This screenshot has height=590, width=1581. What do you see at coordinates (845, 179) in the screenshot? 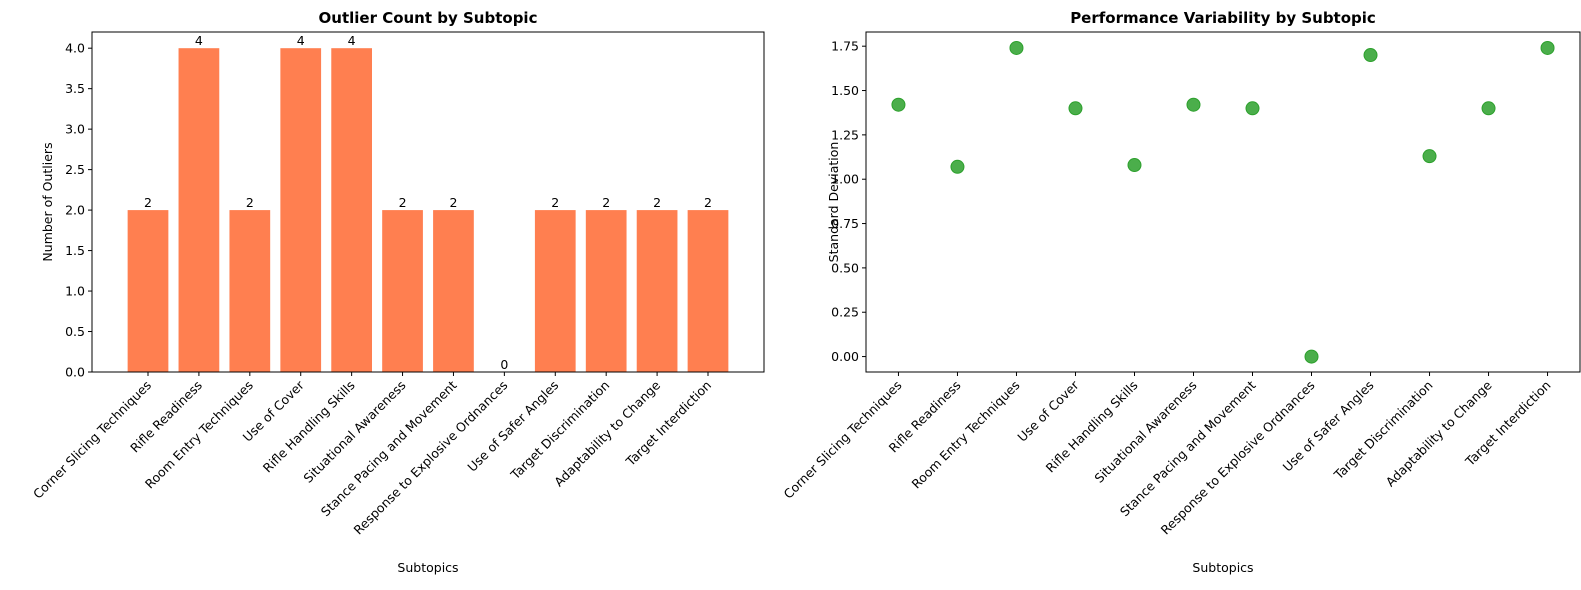
I see `y-tick-label: 1.00` at bounding box center [845, 179].